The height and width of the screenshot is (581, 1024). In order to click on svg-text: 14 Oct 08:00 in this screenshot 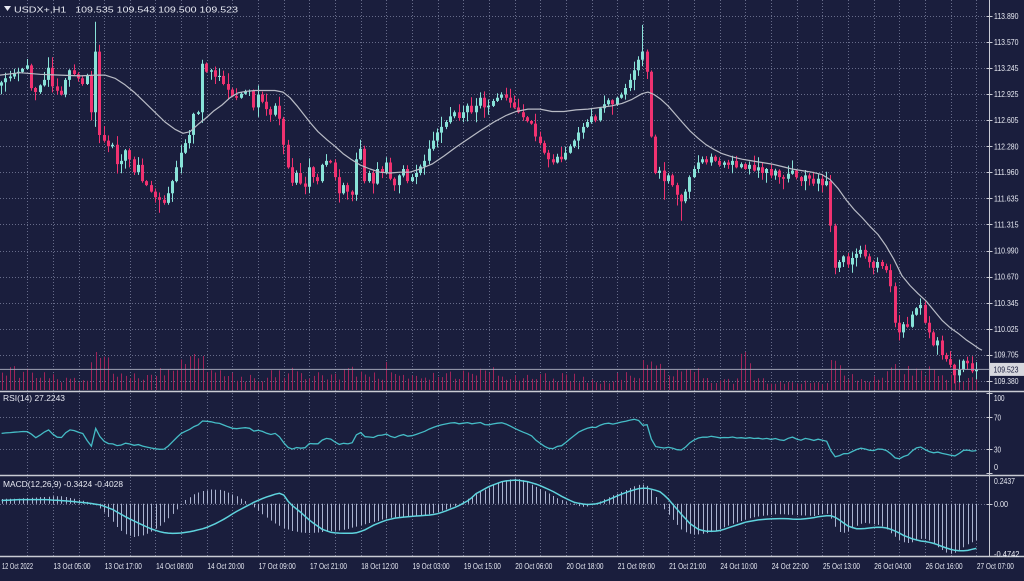, I will do `click(174, 566)`.